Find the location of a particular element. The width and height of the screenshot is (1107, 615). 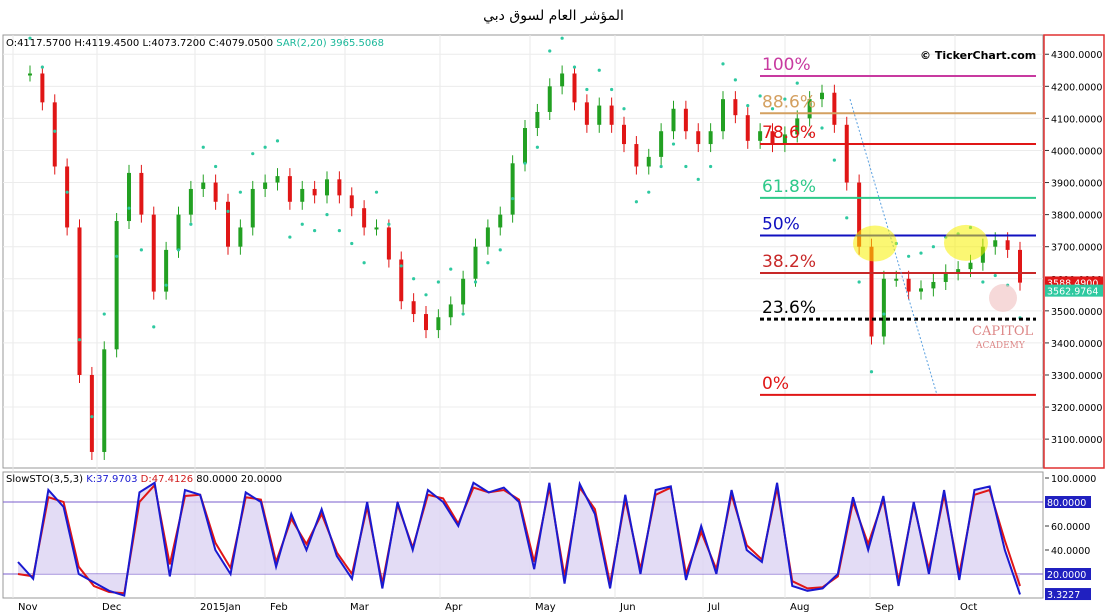

sto-value-tag-label: 20.0000 is located at coordinates (1066, 575).